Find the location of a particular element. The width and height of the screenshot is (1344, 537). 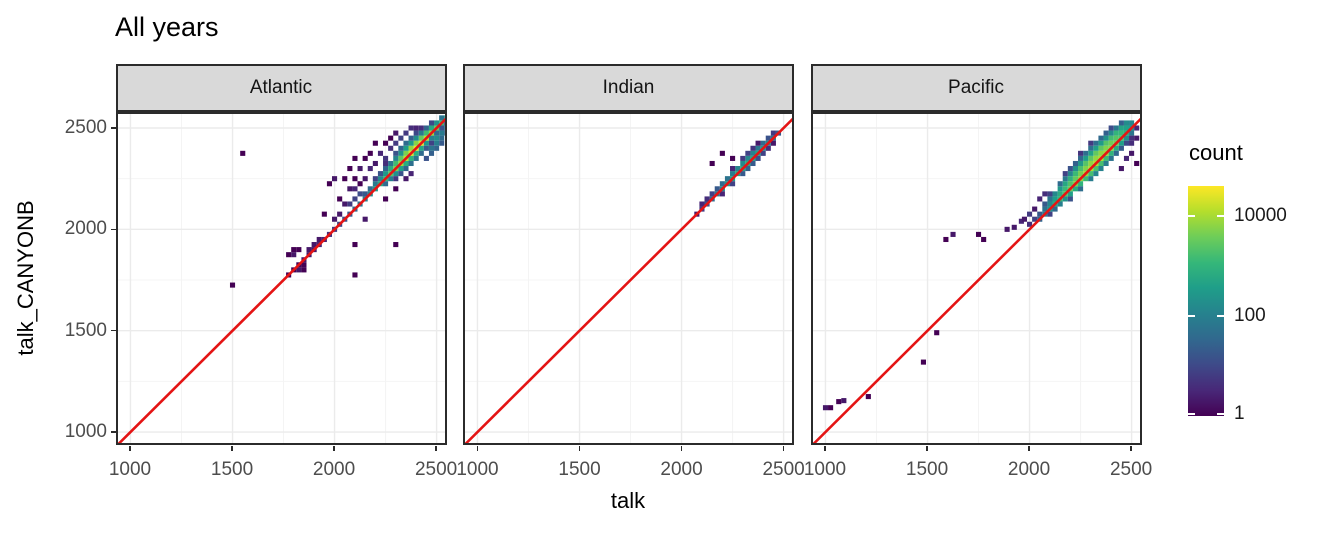

x-tick-label: 2000 is located at coordinates (1029, 469).